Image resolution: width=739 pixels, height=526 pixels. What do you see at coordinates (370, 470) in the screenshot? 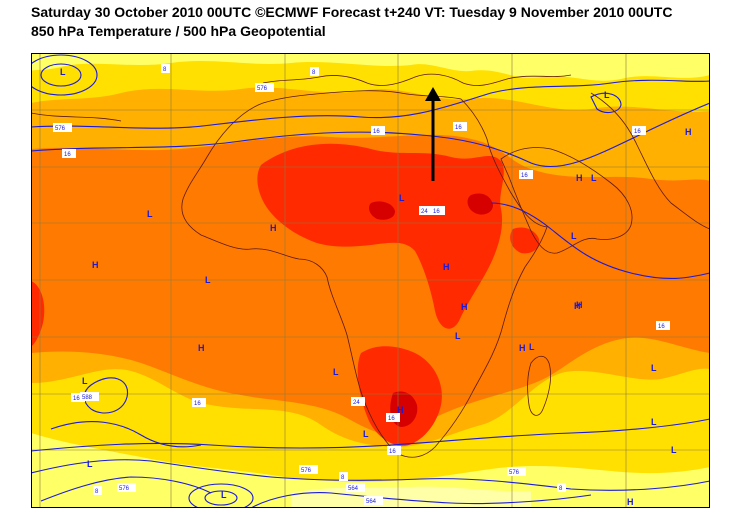
I see `temp-band-south-lt8` at bounding box center [370, 470].